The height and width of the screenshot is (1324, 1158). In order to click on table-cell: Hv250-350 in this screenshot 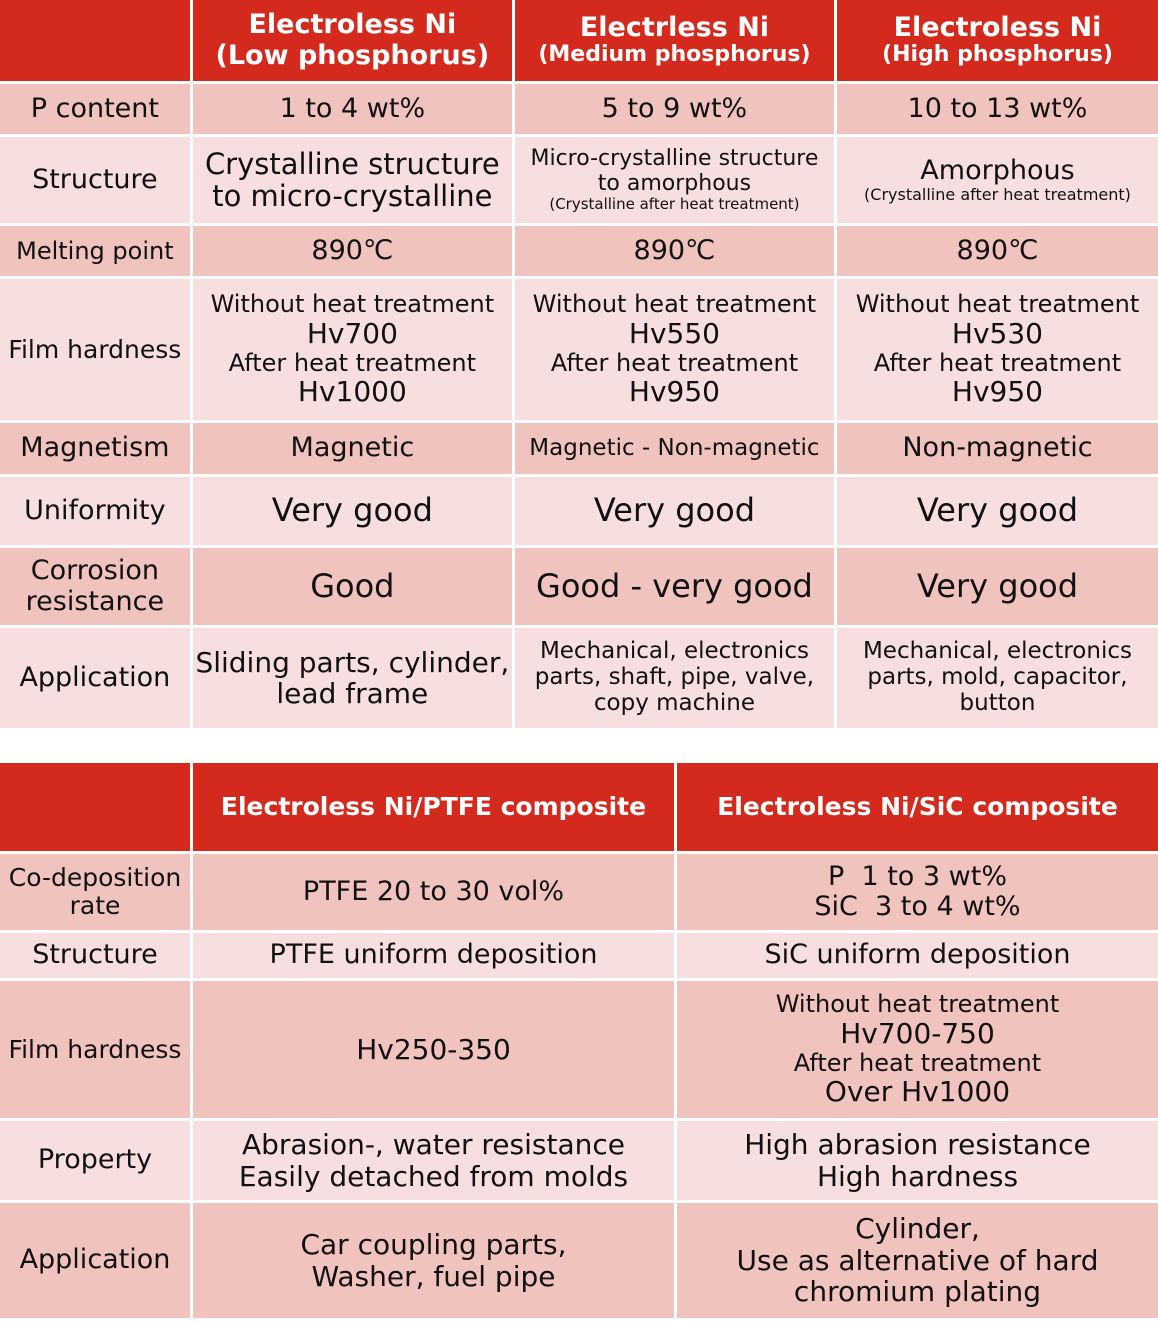, I will do `click(433, 1049)`.